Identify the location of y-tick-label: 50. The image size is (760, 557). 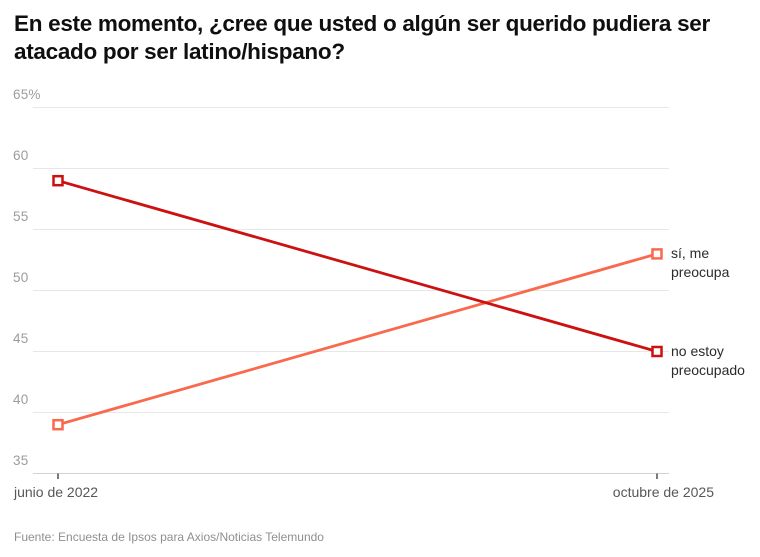
(21, 277).